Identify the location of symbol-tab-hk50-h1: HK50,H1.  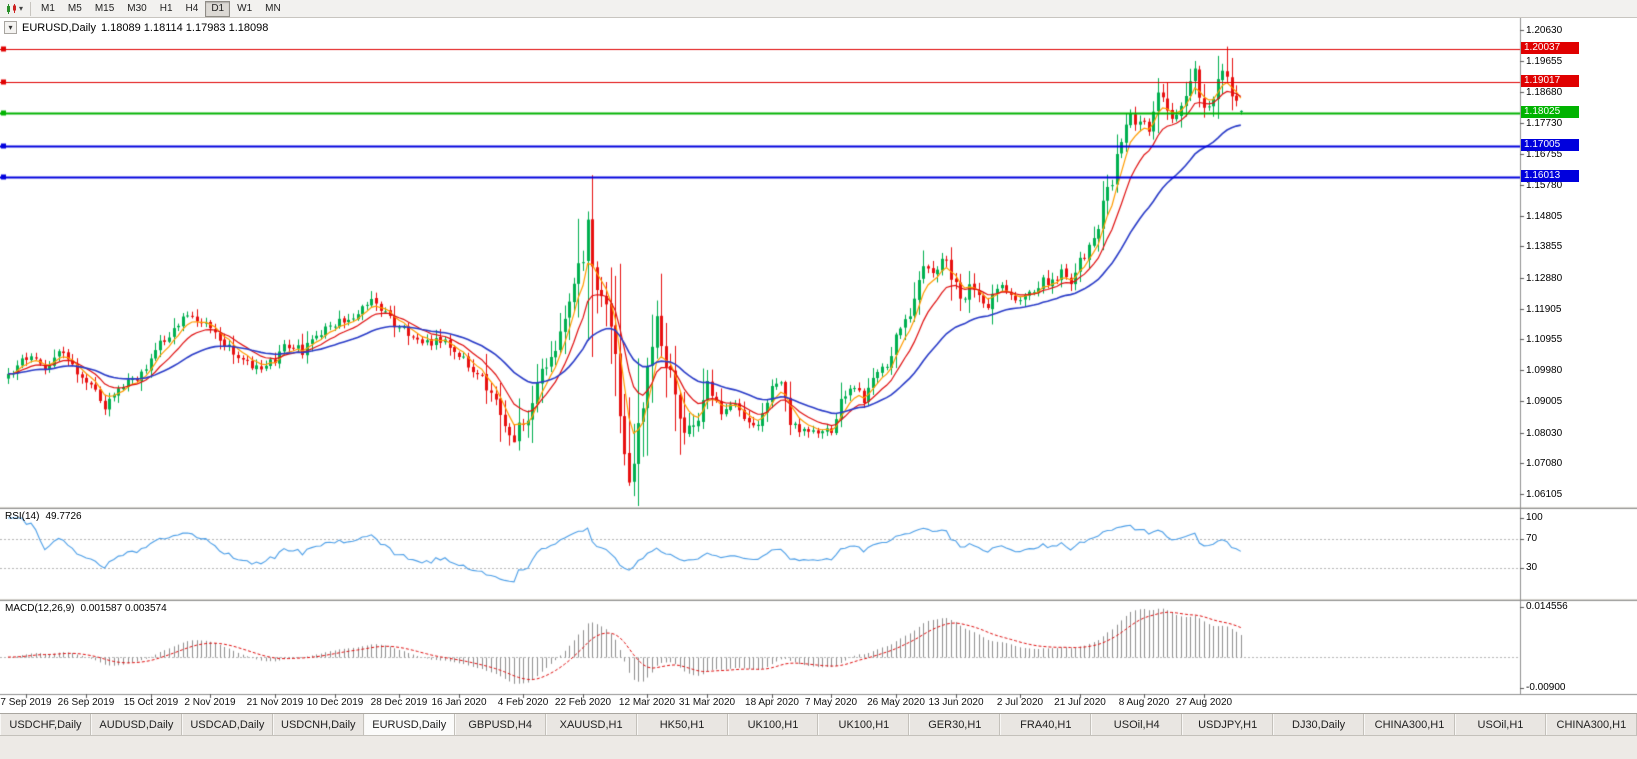
(682, 724).